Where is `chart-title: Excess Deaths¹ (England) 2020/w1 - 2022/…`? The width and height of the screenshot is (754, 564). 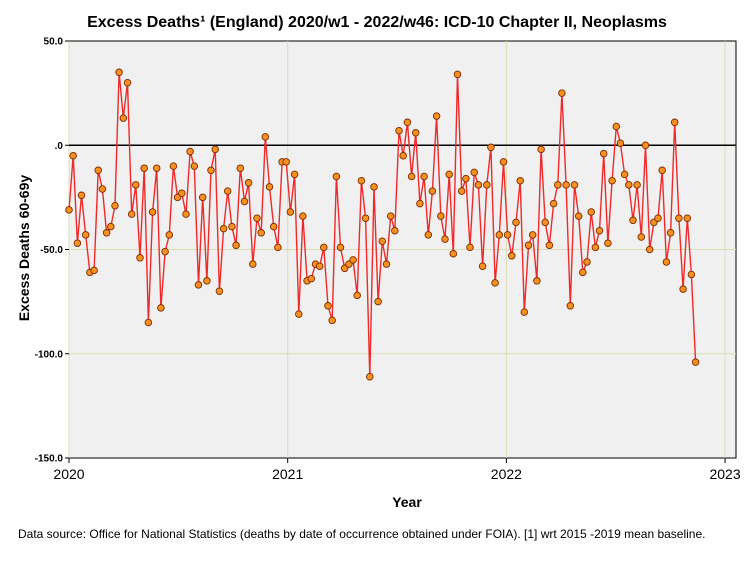 chart-title: Excess Deaths¹ (England) 2020/w1 - 2022/… is located at coordinates (377, 22).